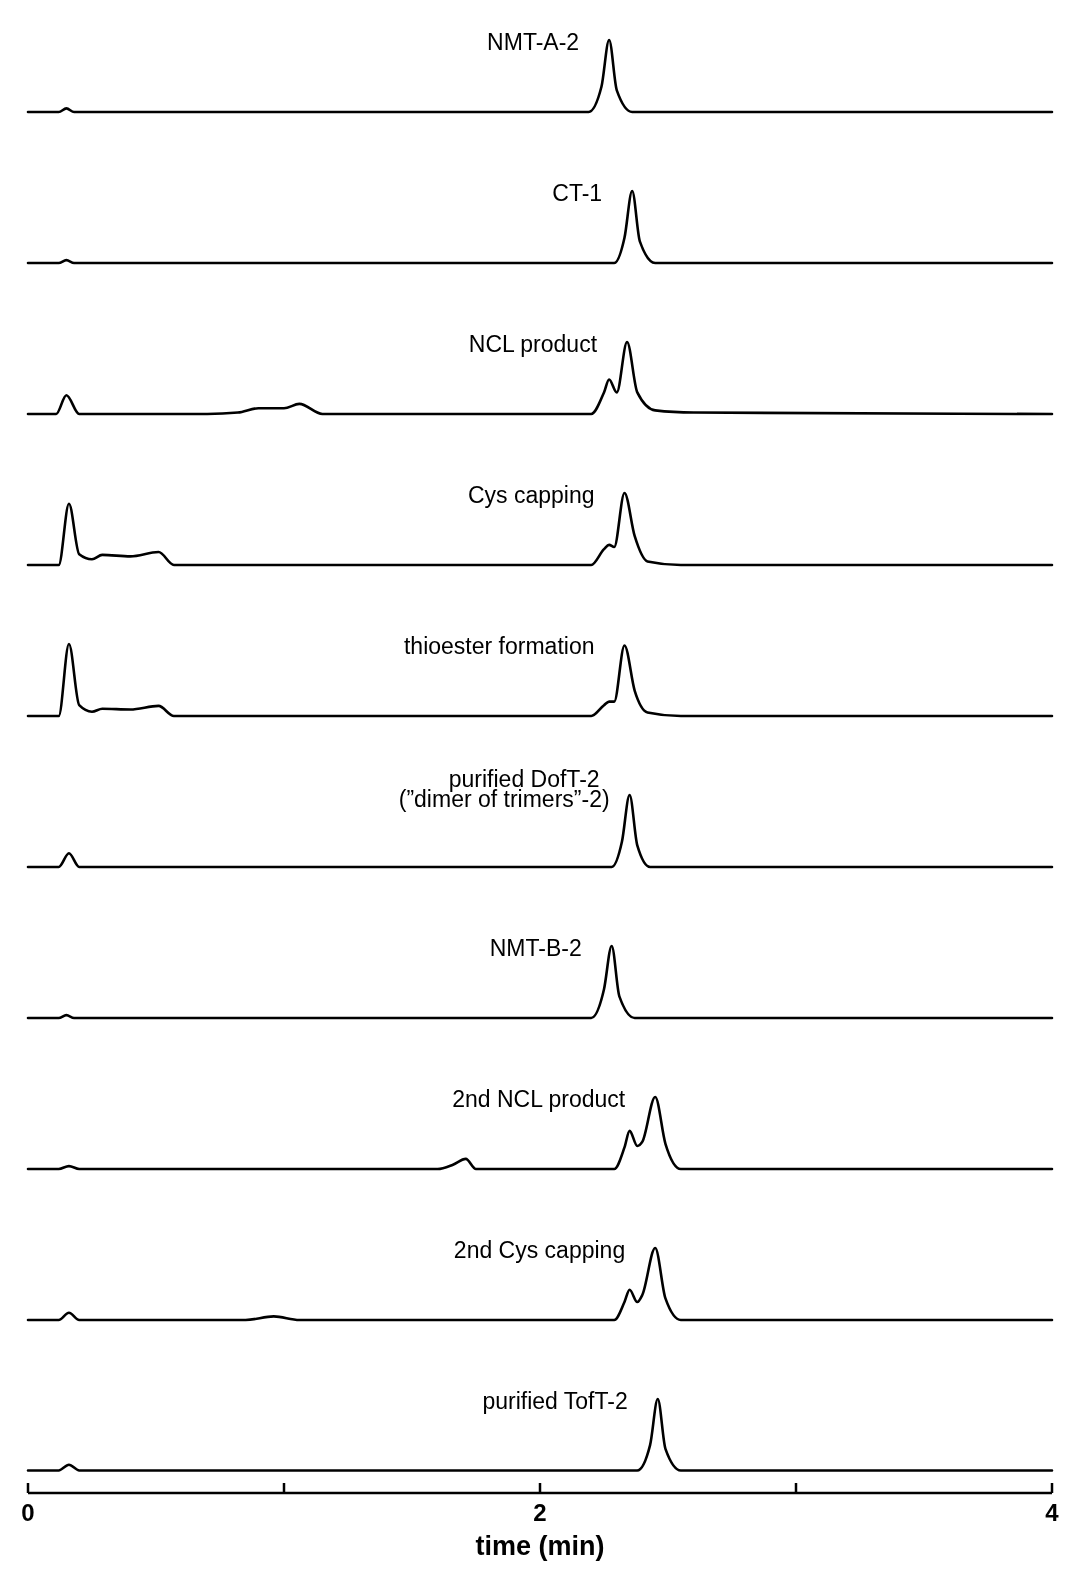 The image size is (1066, 1589). Describe the element at coordinates (539, 1250) in the screenshot. I see `series-label: 2nd Cys capping` at that location.